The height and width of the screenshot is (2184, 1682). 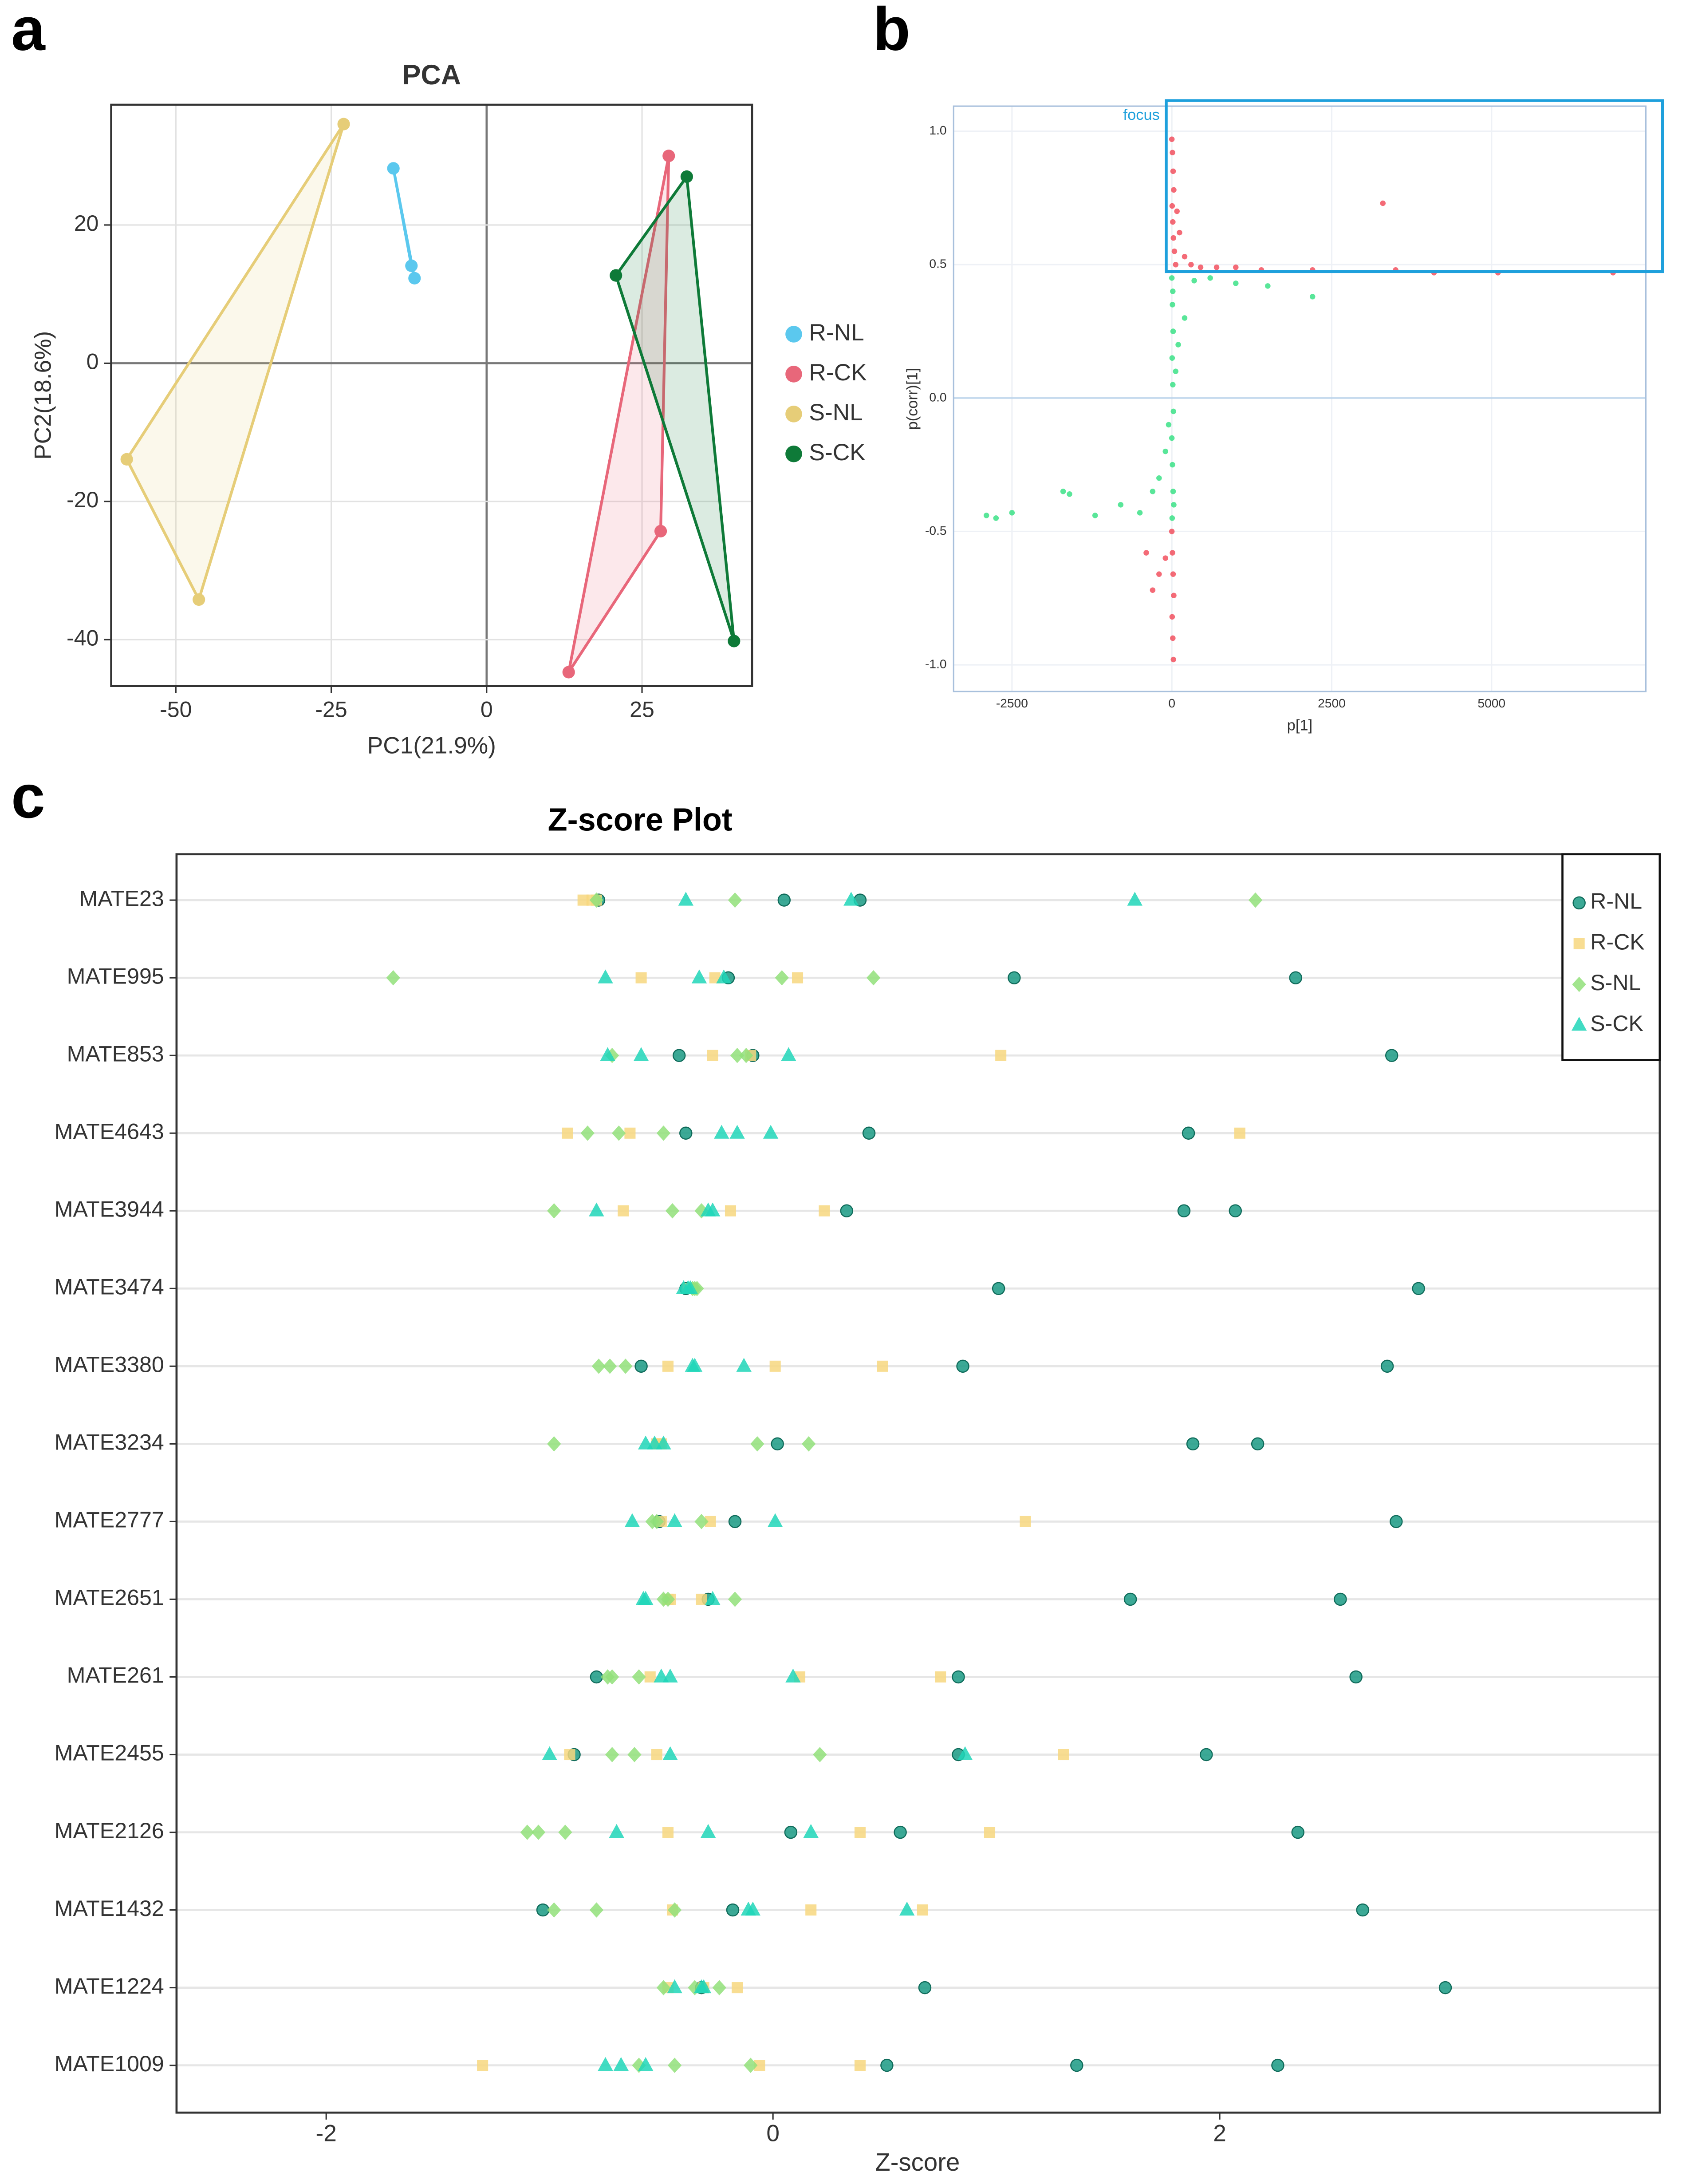 I want to click on y-tick-label: MATE3380, so click(x=110, y=1364).